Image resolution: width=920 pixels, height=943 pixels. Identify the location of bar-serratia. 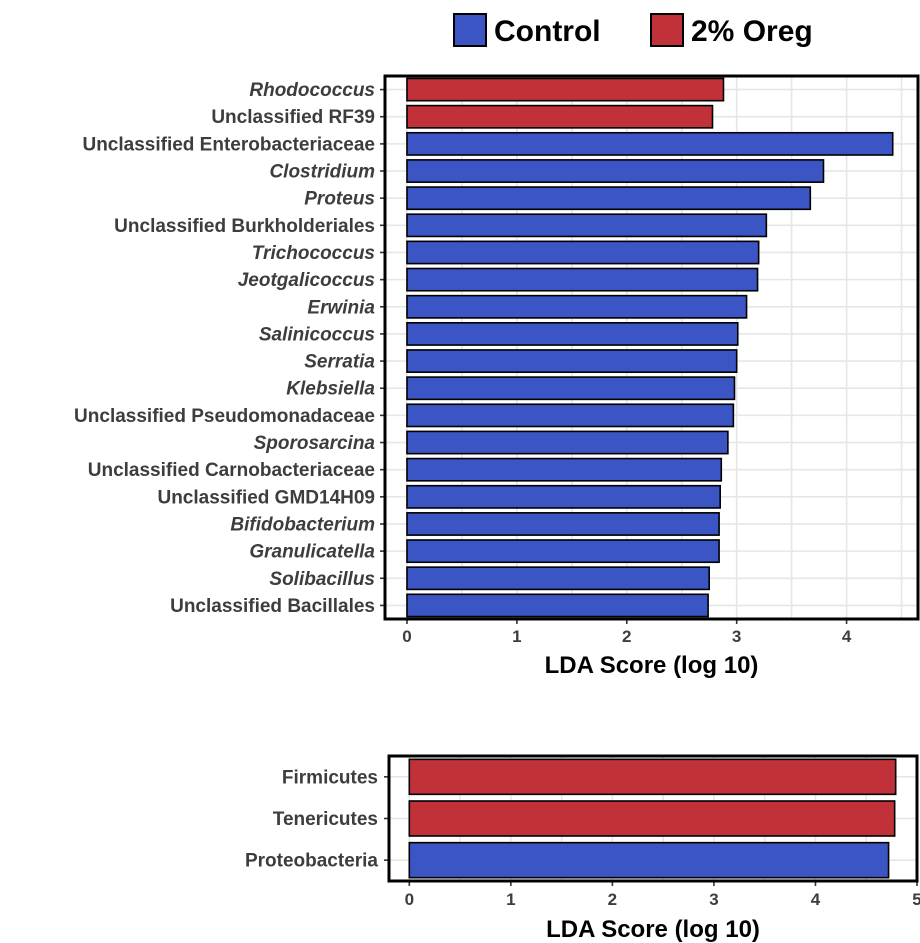
(572, 361).